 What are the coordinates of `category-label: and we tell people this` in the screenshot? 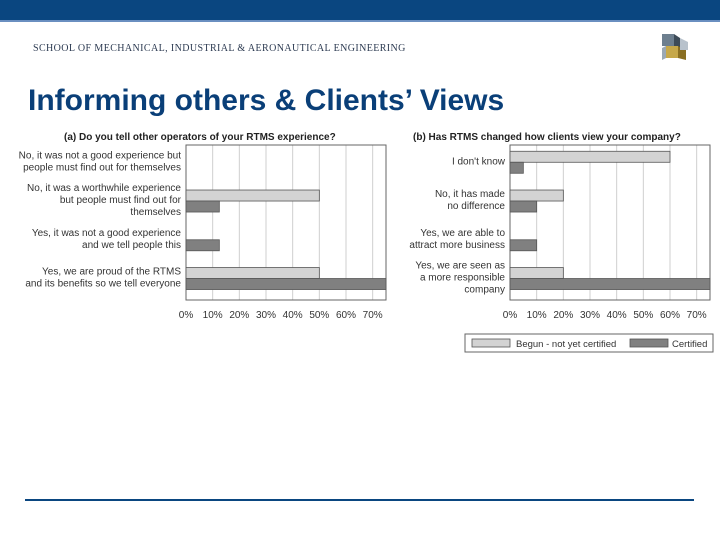 It's located at (131, 245).